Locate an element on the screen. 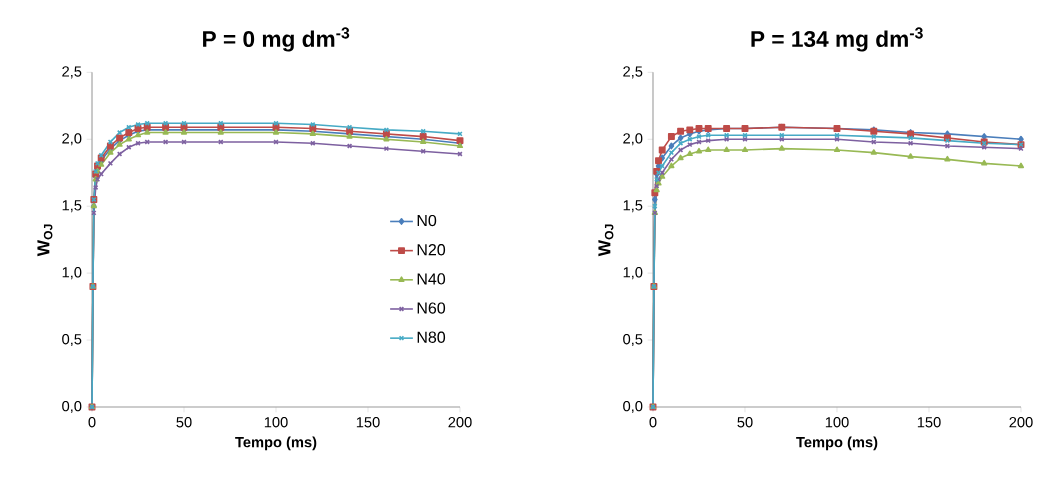 This screenshot has width=1051, height=481. legend-label: N80 is located at coordinates (431, 337).